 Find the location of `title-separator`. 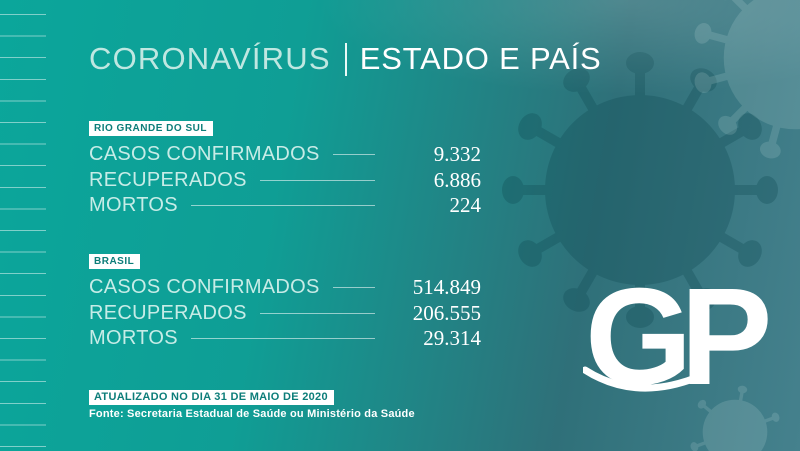

title-separator is located at coordinates (345, 59).